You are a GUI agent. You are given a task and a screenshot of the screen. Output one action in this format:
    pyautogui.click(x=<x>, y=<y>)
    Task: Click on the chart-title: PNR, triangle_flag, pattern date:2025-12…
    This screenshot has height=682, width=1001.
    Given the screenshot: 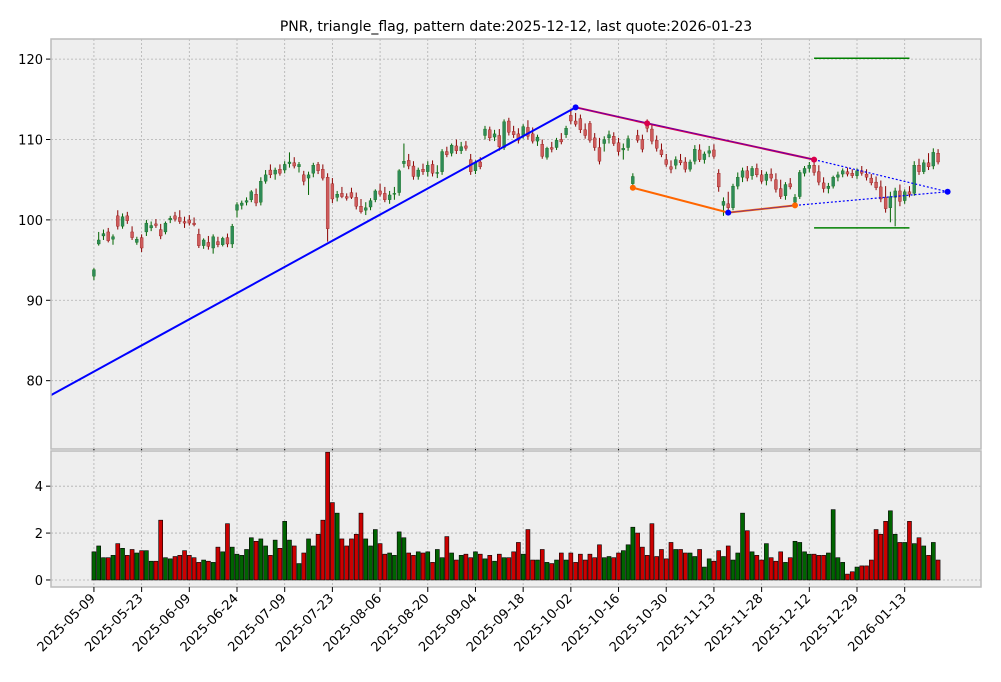 What is the action you would take?
    pyautogui.click(x=516, y=27)
    